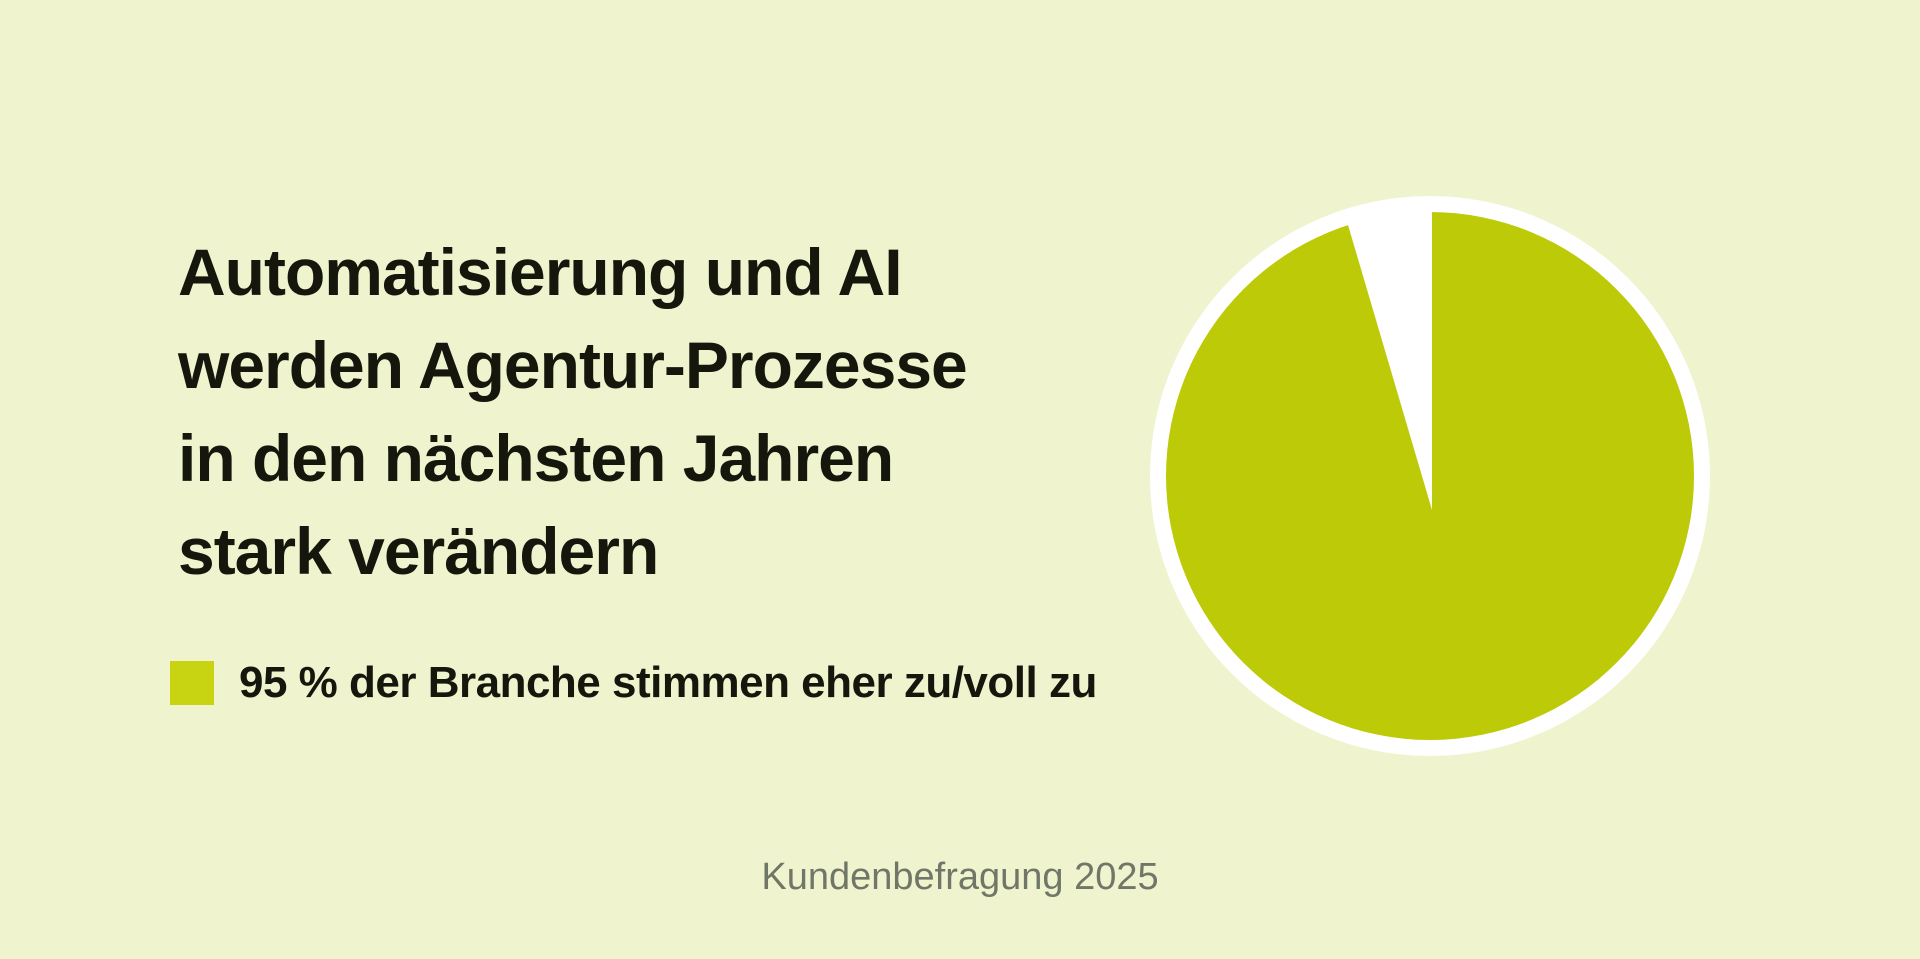  I want to click on legend-row: 95 % der Branche stimmen eher zu/voll zu, so click(633, 683).